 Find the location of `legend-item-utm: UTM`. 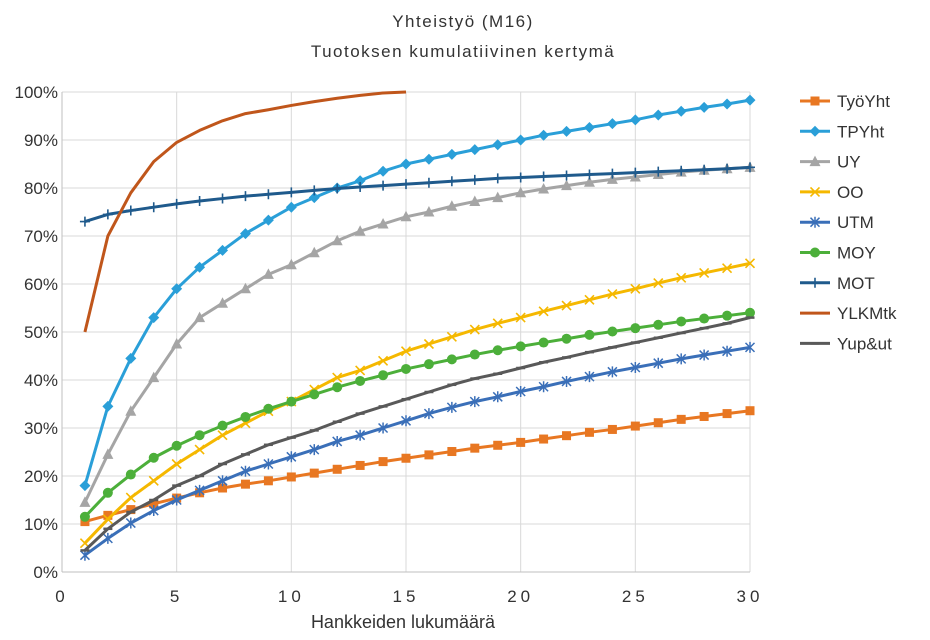

legend-item-utm: UTM is located at coordinates (837, 222).